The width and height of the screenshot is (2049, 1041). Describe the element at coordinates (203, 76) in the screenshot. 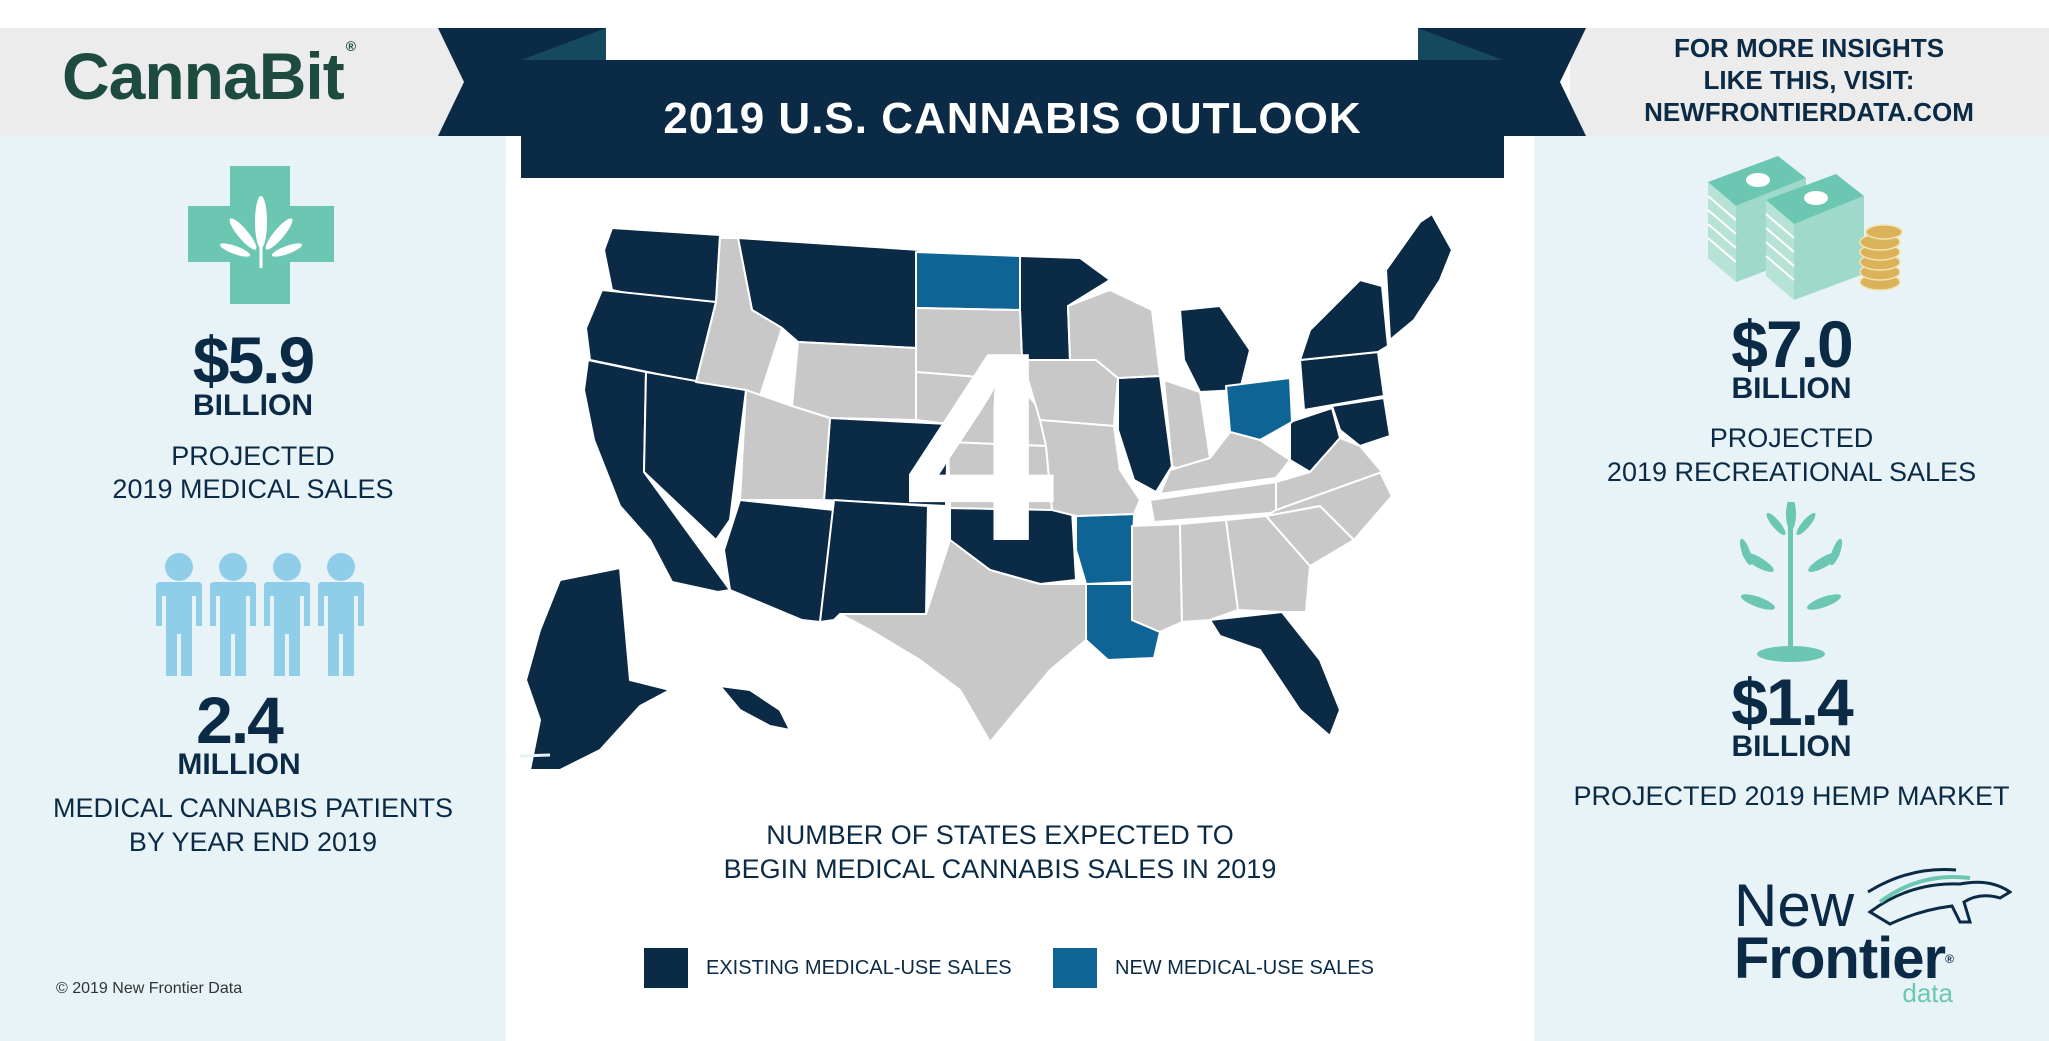

I see `brand-name: CannaBit` at that location.